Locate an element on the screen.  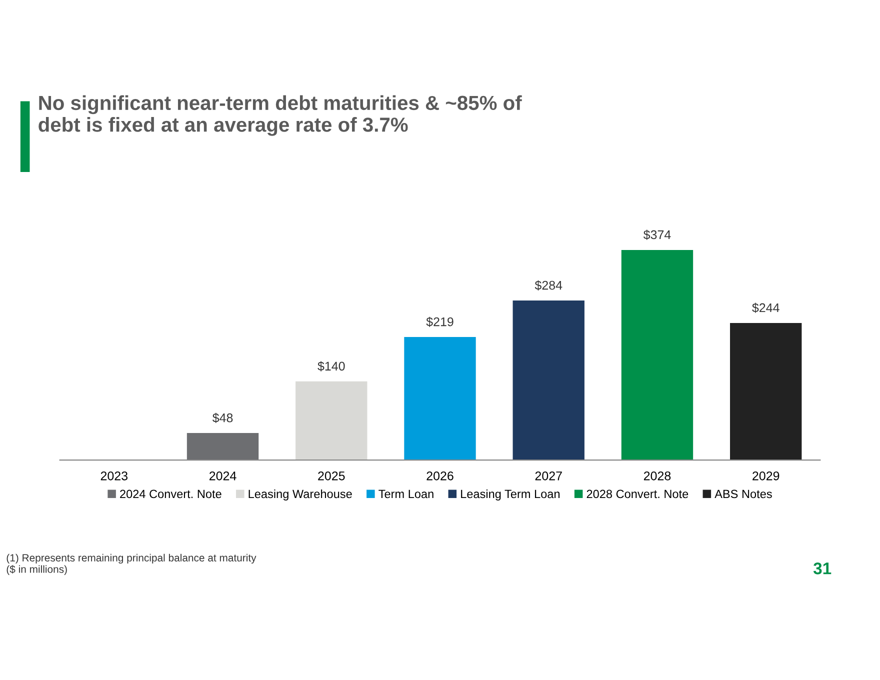
data-label: $48 is located at coordinates (222, 417).